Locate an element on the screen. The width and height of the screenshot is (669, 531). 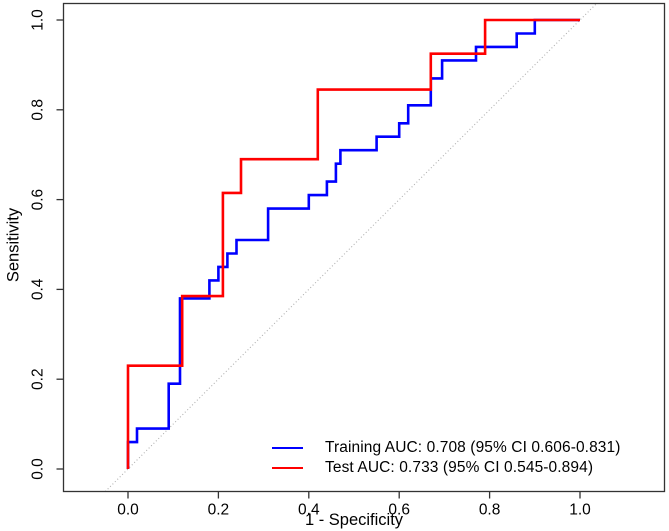
x-tick-label: 0.6 is located at coordinates (399, 510).